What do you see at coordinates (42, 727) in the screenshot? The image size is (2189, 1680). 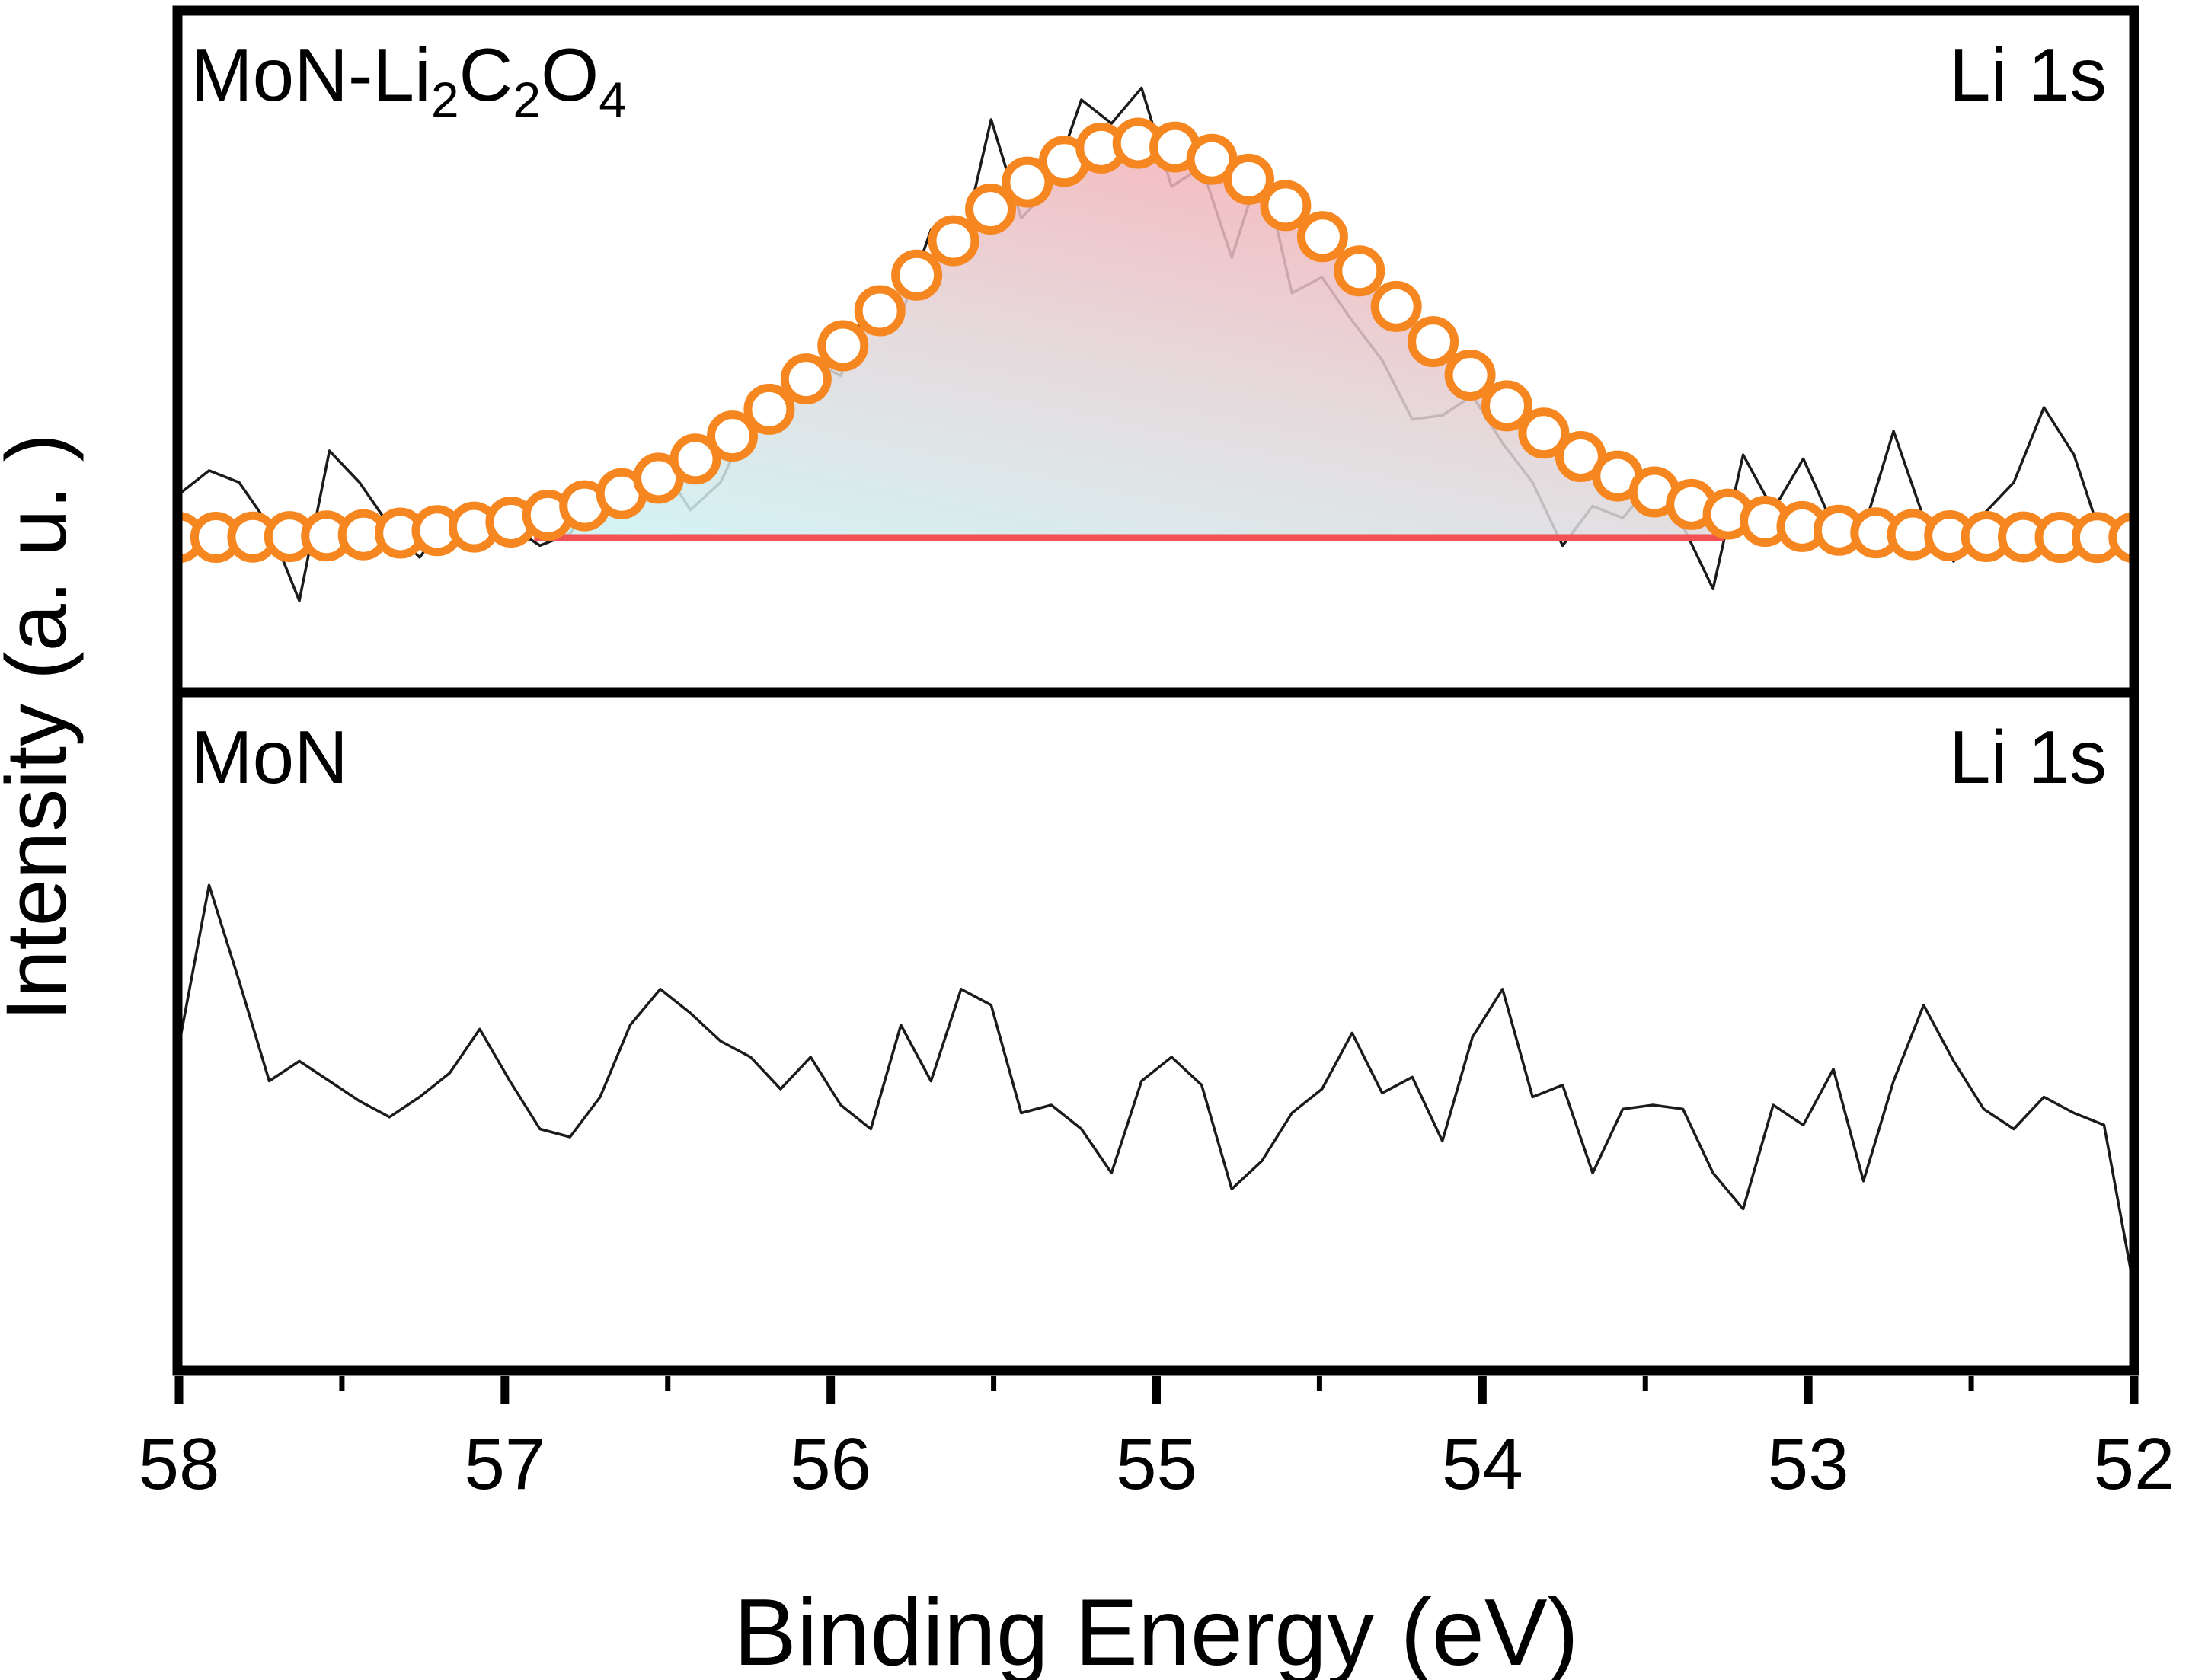 I see `y-axis-title: Intensity (a. u. )` at bounding box center [42, 727].